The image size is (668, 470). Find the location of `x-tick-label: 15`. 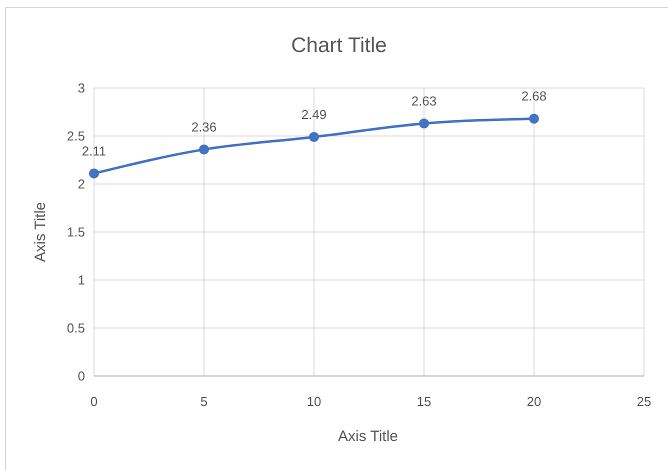

x-tick-label: 15 is located at coordinates (424, 401).